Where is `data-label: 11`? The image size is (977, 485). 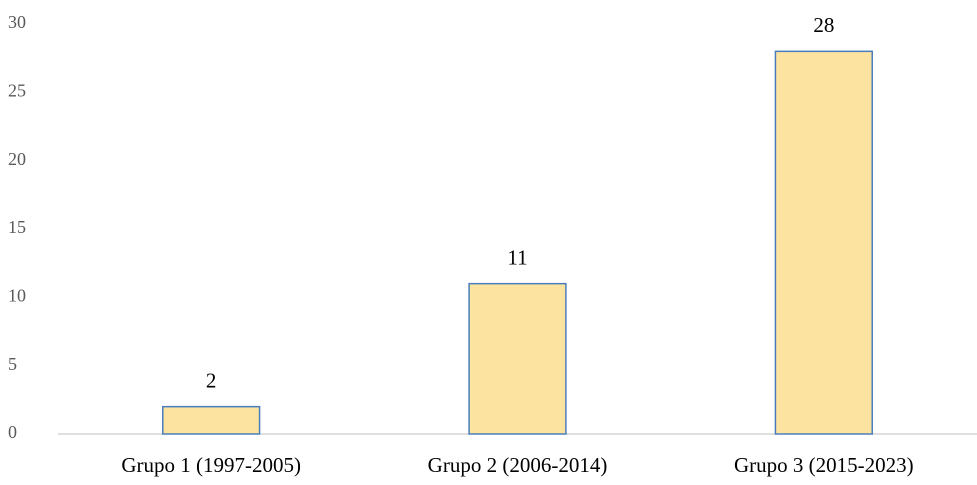
data-label: 11 is located at coordinates (517, 257).